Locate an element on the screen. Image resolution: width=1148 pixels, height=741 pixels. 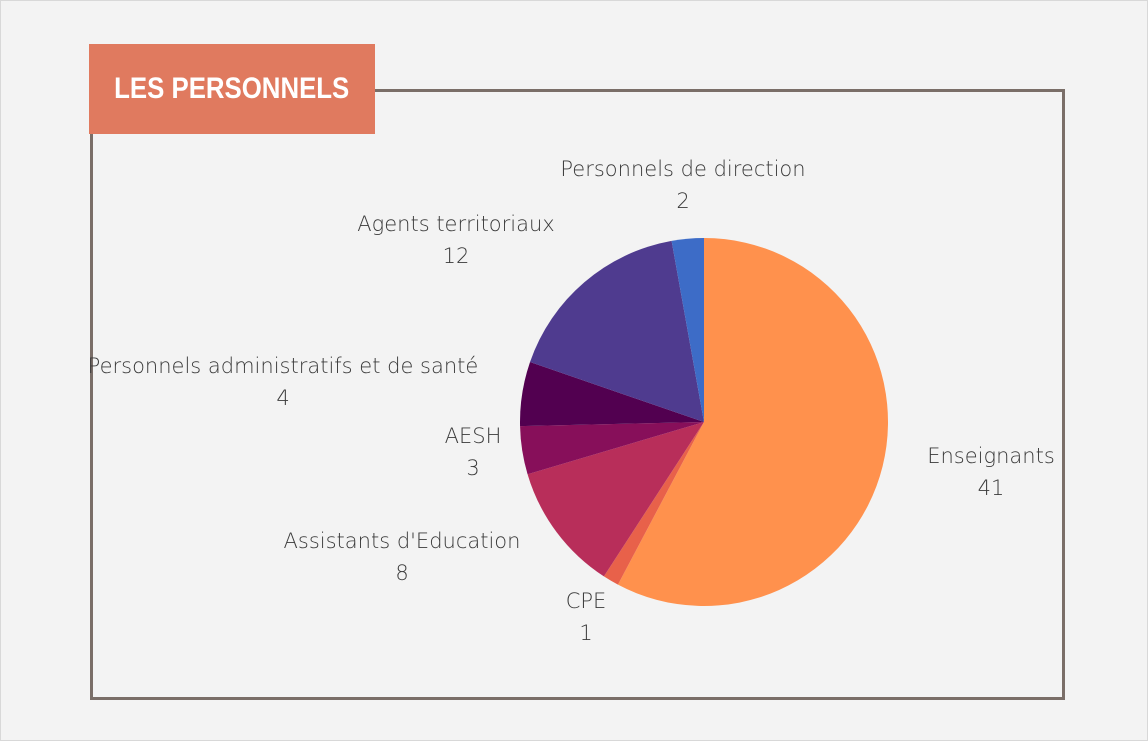
pie-slice-cpe is located at coordinates (653, 503).